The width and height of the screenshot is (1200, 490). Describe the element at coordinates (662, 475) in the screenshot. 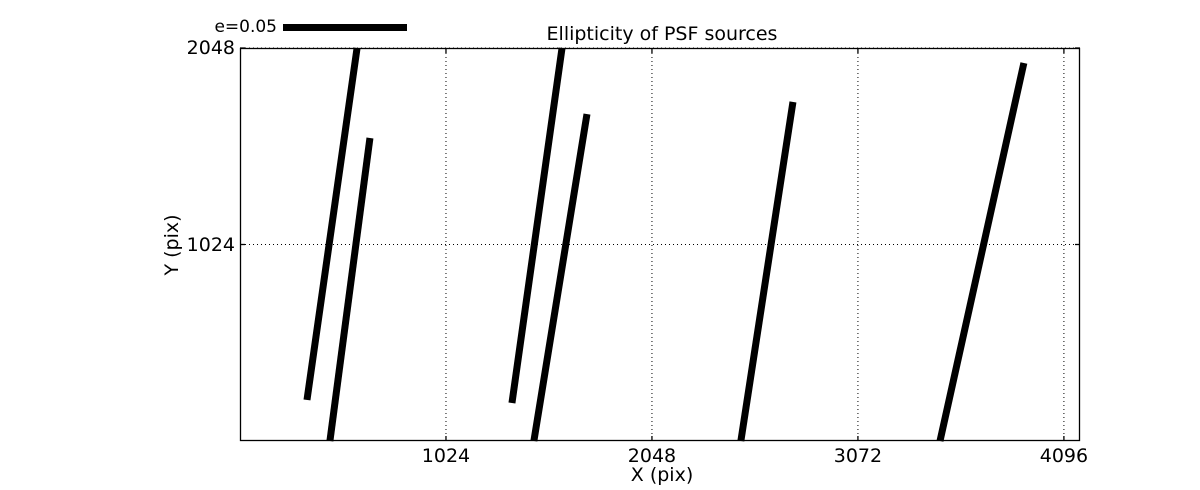

I see `x-axis-label: X (pix)` at that location.